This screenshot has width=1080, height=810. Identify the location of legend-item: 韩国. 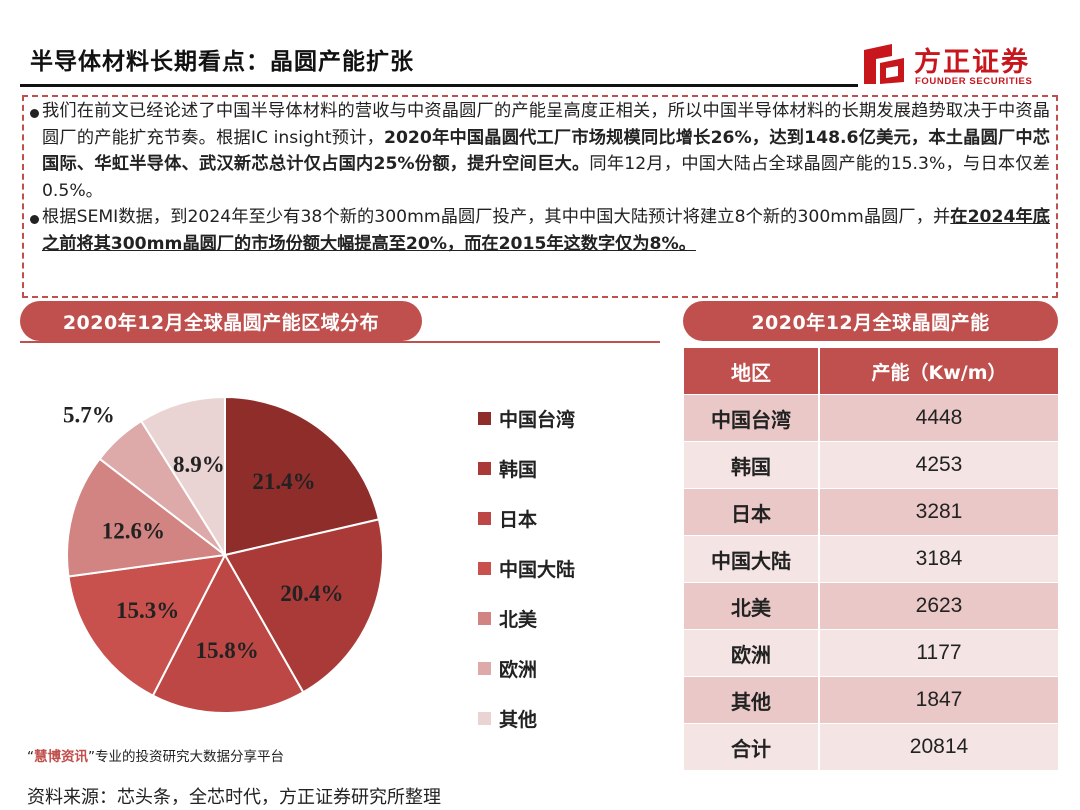
(507, 468).